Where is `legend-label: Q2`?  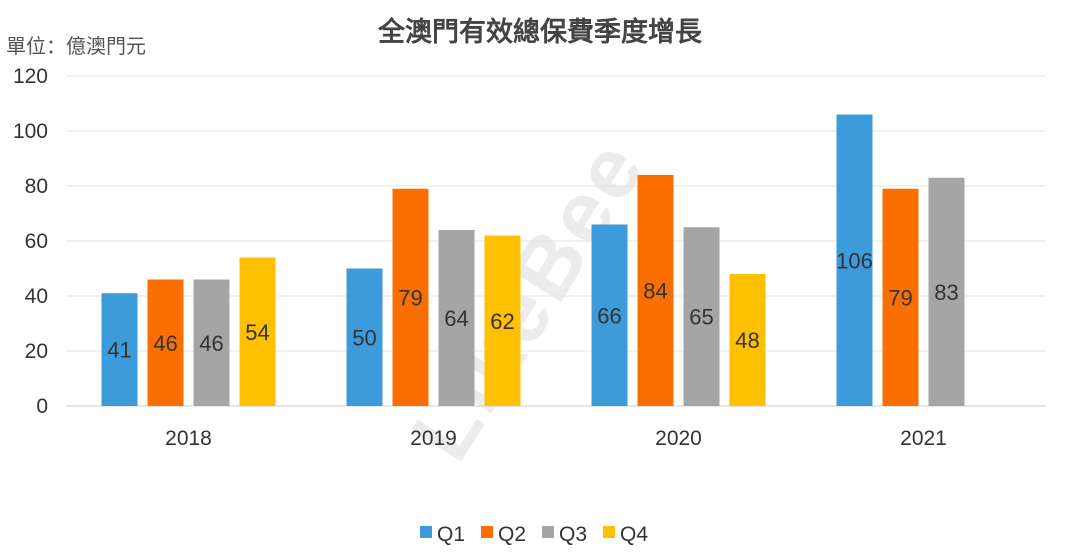
legend-label: Q2 is located at coordinates (512, 534).